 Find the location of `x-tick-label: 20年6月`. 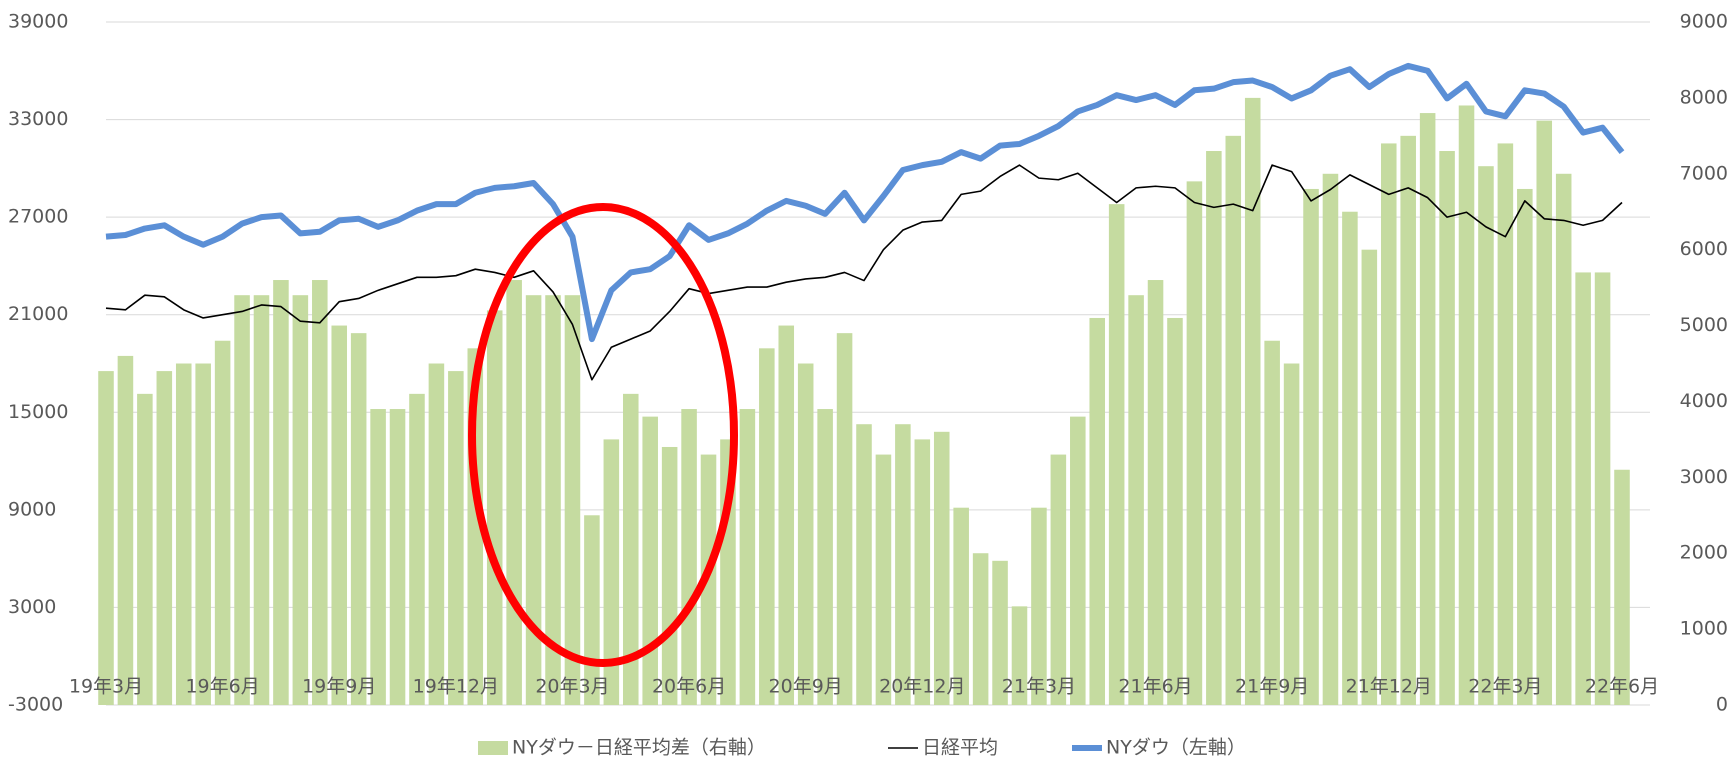

x-tick-label: 20年6月 is located at coordinates (689, 687).